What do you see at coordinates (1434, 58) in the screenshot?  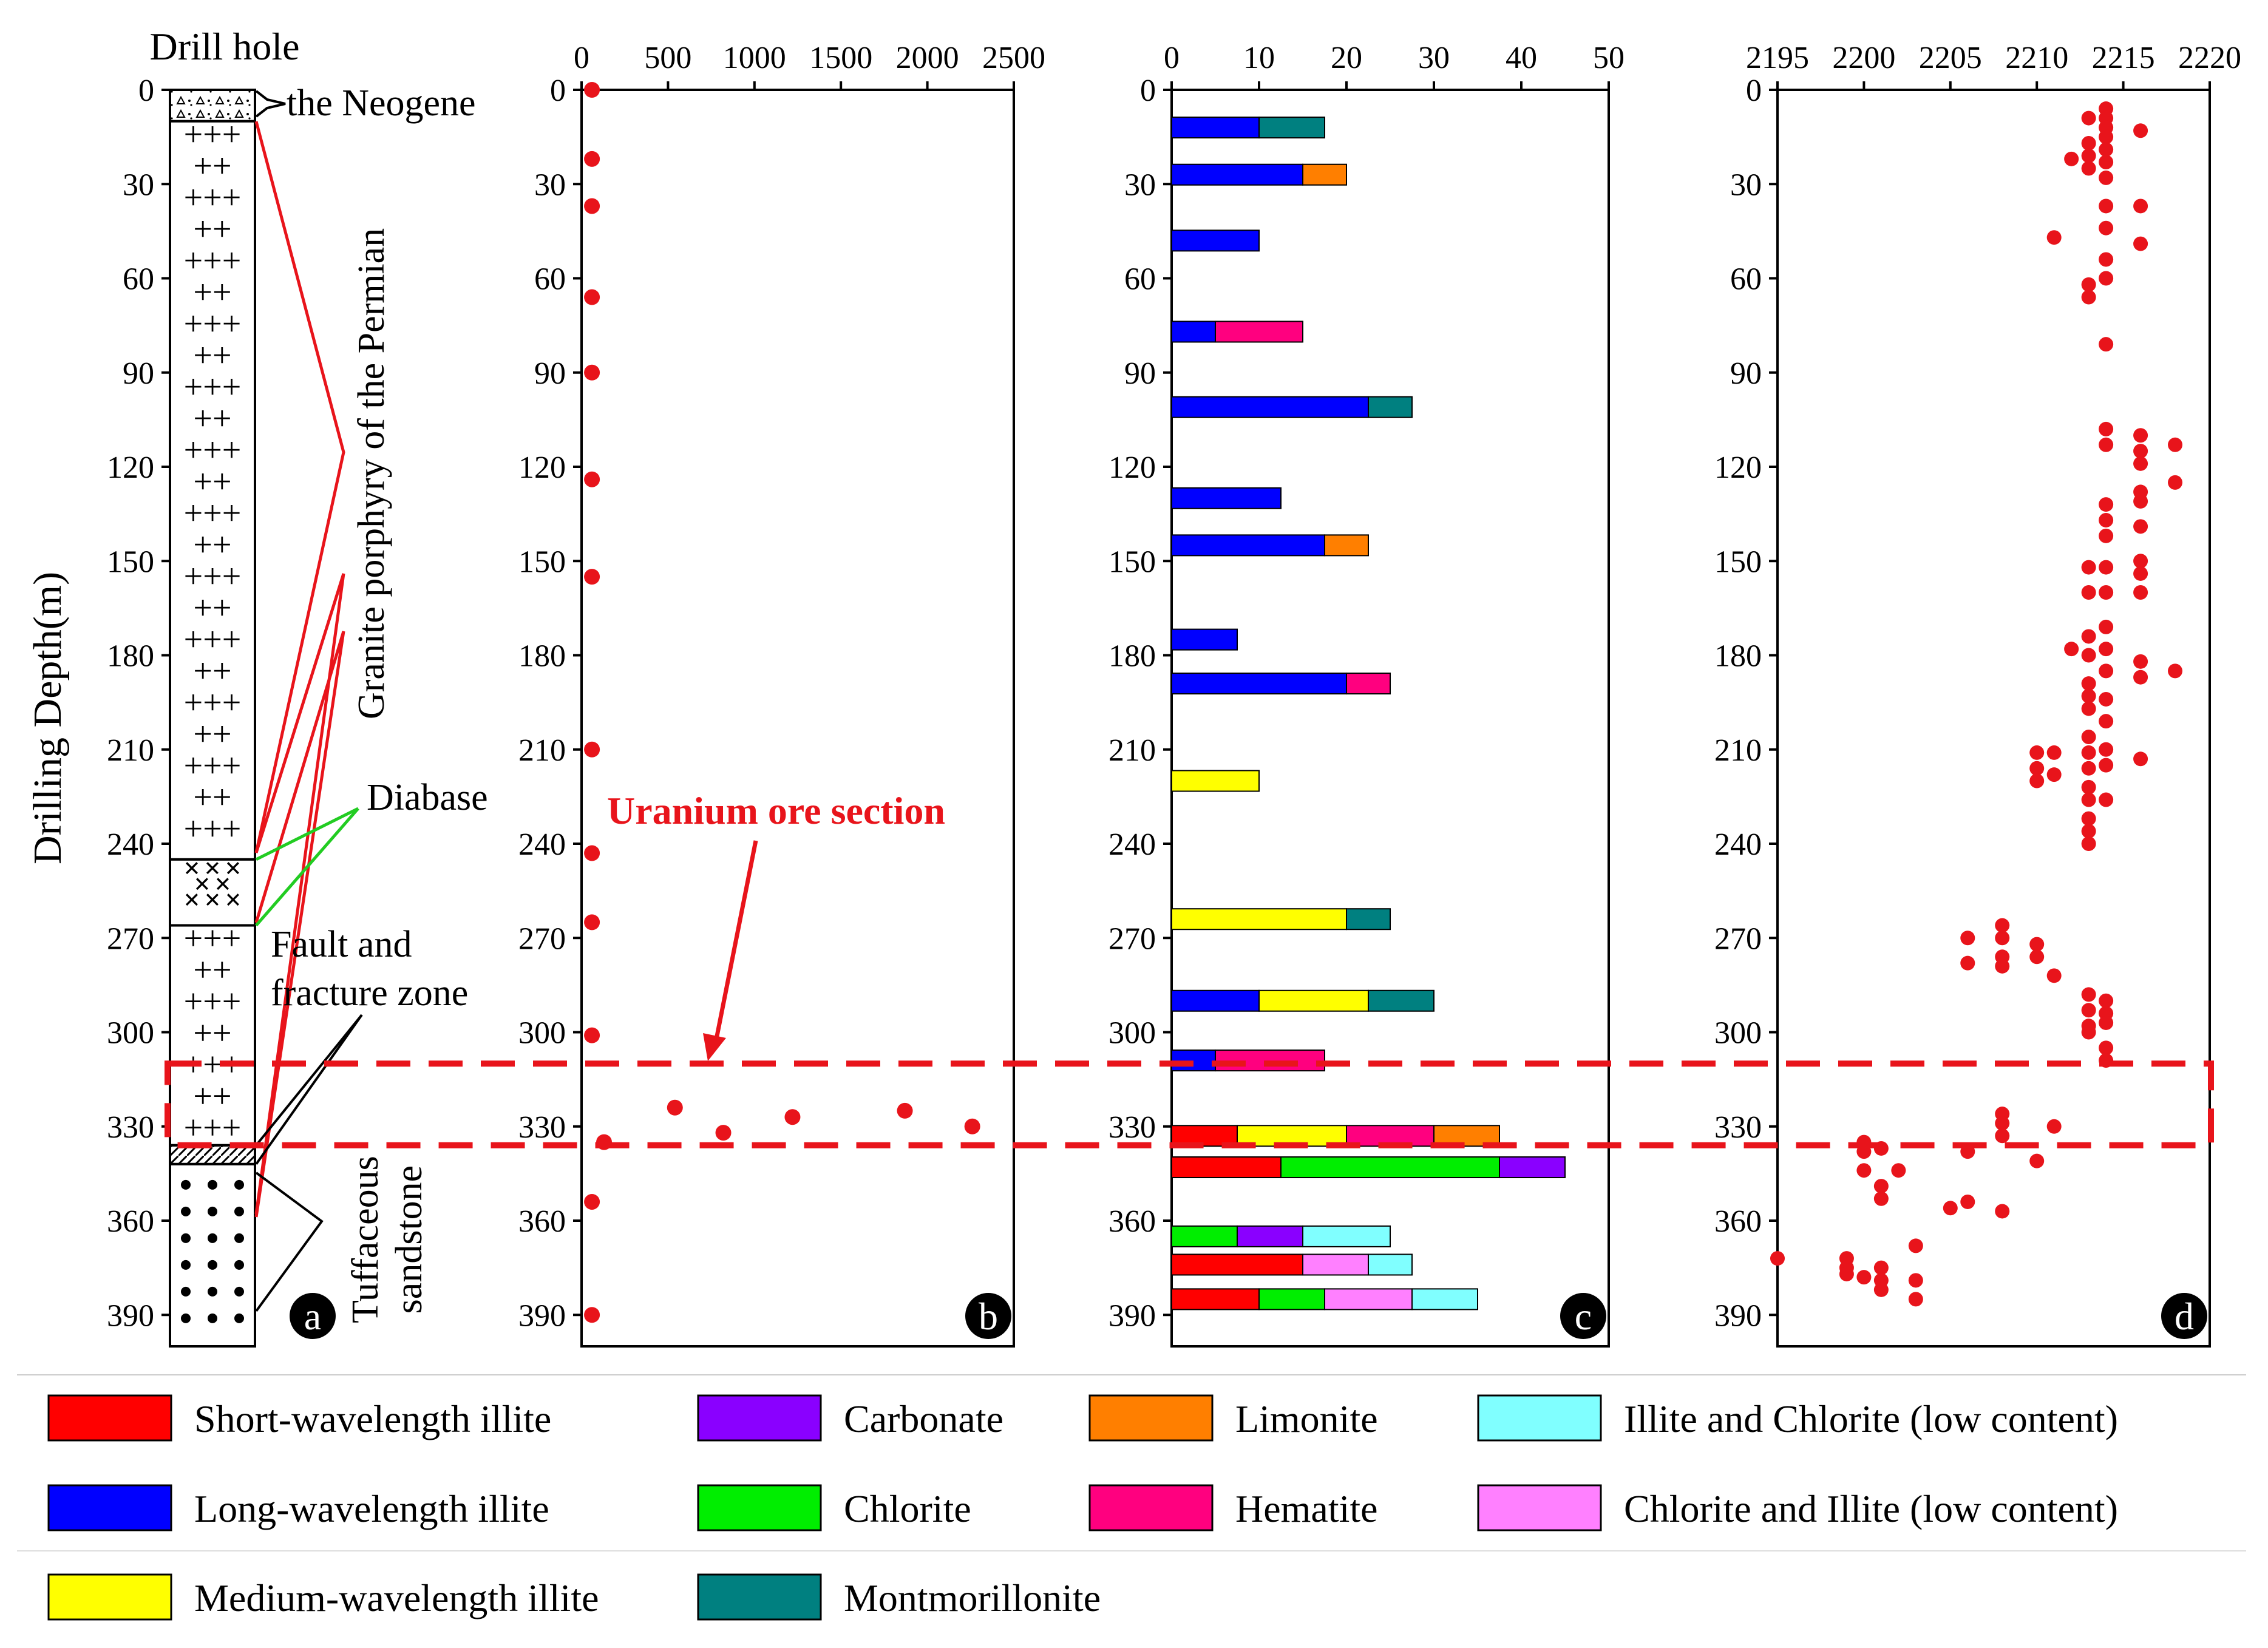 I see `panel-c-xtick-label-30: 30` at bounding box center [1434, 58].